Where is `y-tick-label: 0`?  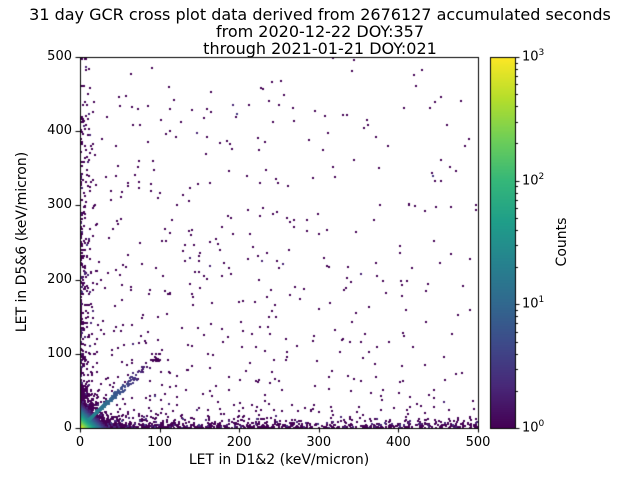
y-tick-label: 0 is located at coordinates (67, 427).